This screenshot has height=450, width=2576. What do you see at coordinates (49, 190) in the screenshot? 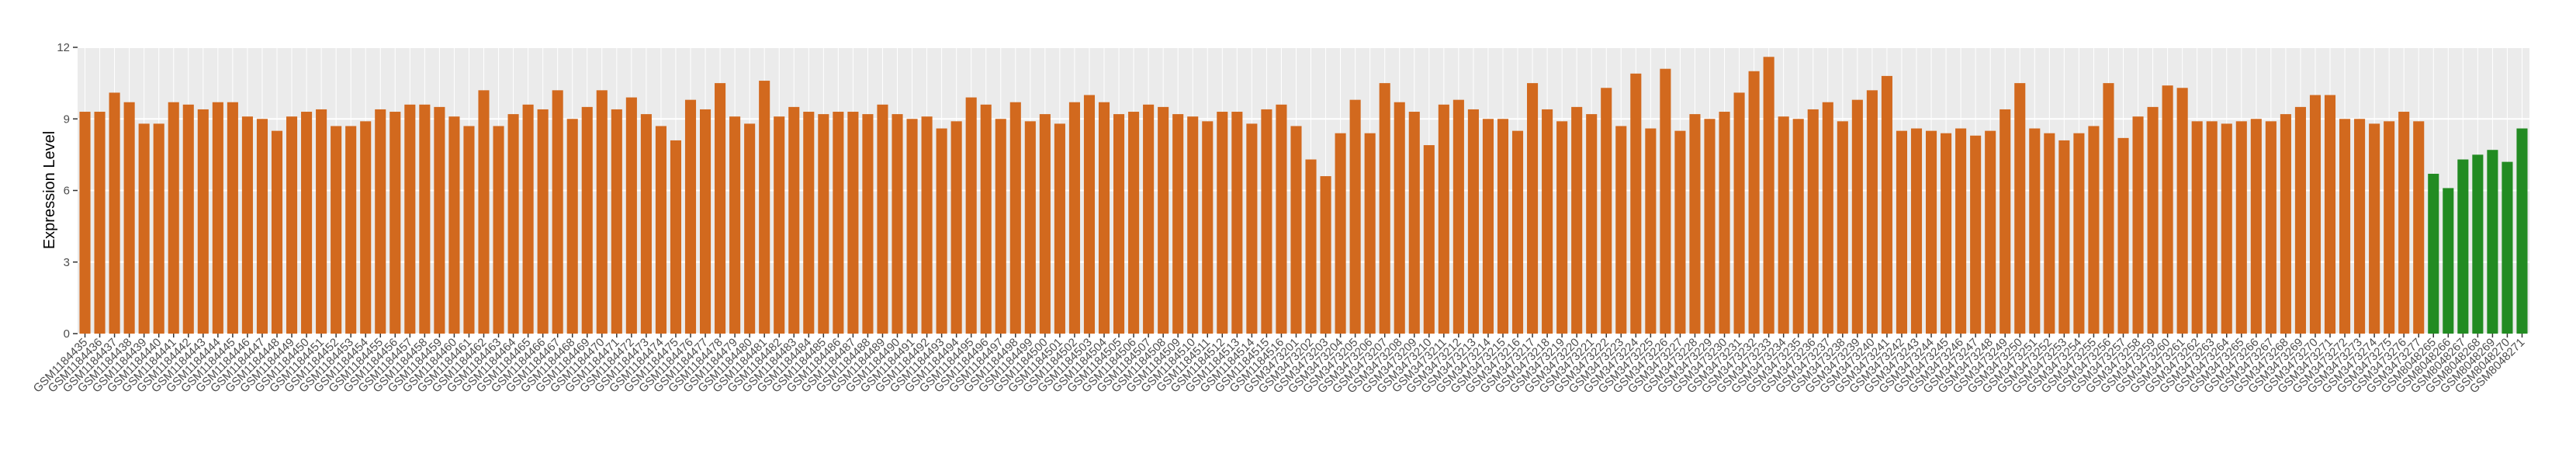
I see `y-axis-title: Expression Level` at bounding box center [49, 190].